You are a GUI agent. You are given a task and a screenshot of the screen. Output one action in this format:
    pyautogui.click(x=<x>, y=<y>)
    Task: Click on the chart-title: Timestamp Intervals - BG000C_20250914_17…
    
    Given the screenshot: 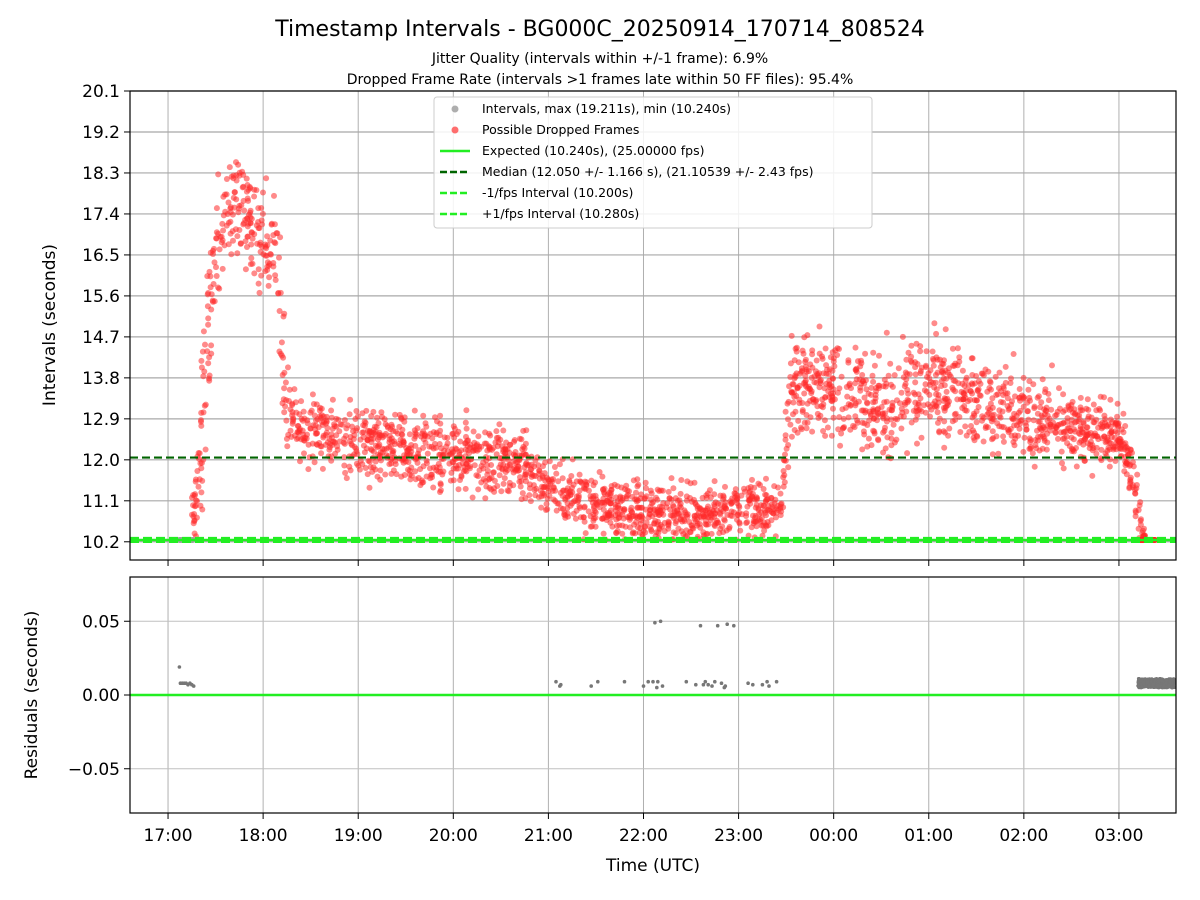 What is the action you would take?
    pyautogui.click(x=599, y=29)
    